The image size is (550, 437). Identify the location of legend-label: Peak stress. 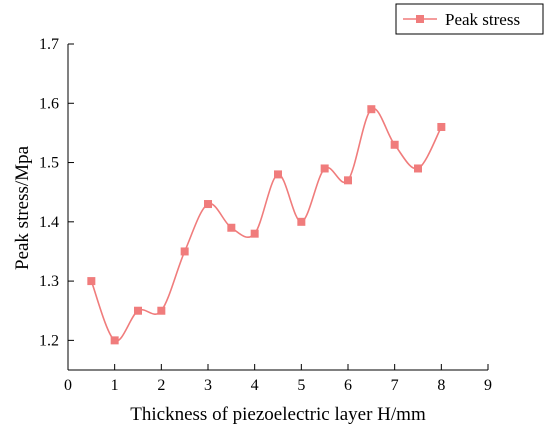
(482, 19).